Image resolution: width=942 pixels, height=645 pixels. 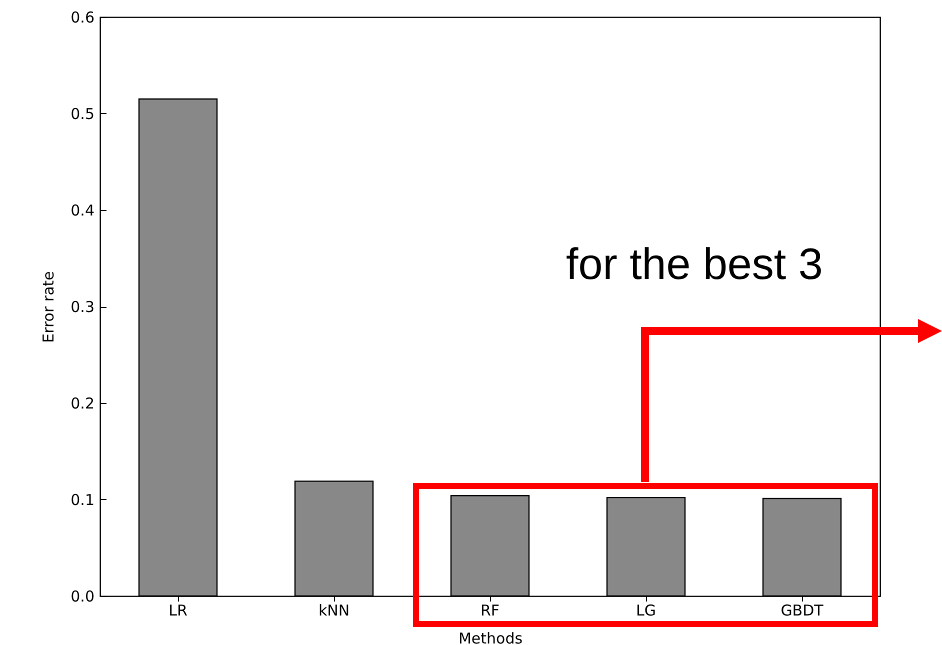 What do you see at coordinates (82, 403) in the screenshot?
I see `y-tick-label: 0.2` at bounding box center [82, 403].